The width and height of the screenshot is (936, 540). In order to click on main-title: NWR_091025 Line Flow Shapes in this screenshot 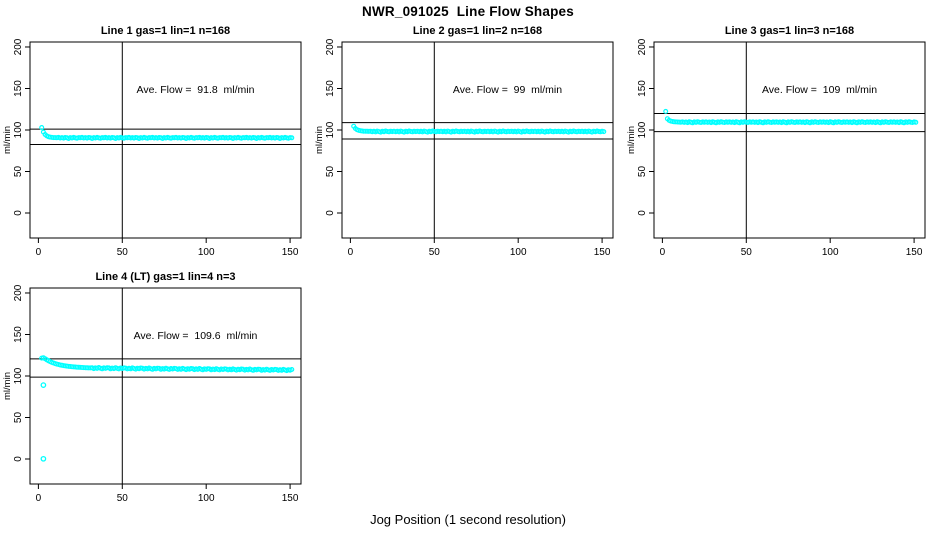, I will do `click(468, 11)`.